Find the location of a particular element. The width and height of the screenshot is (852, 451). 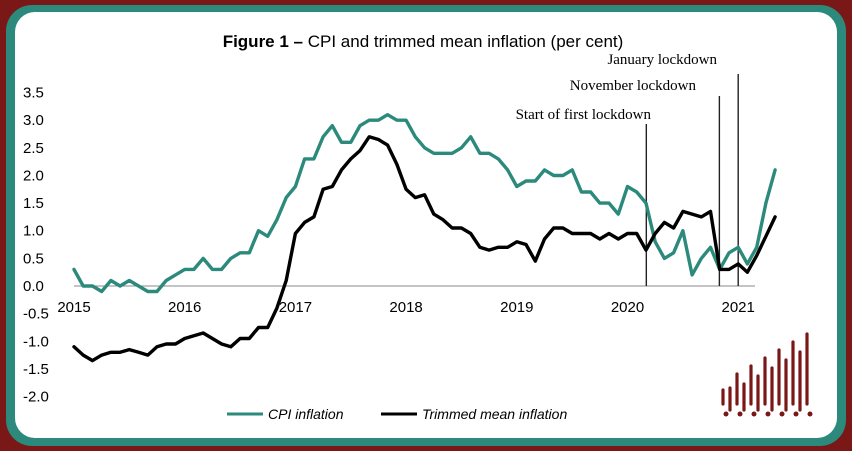

bars-logo is located at coordinates (767, 374).